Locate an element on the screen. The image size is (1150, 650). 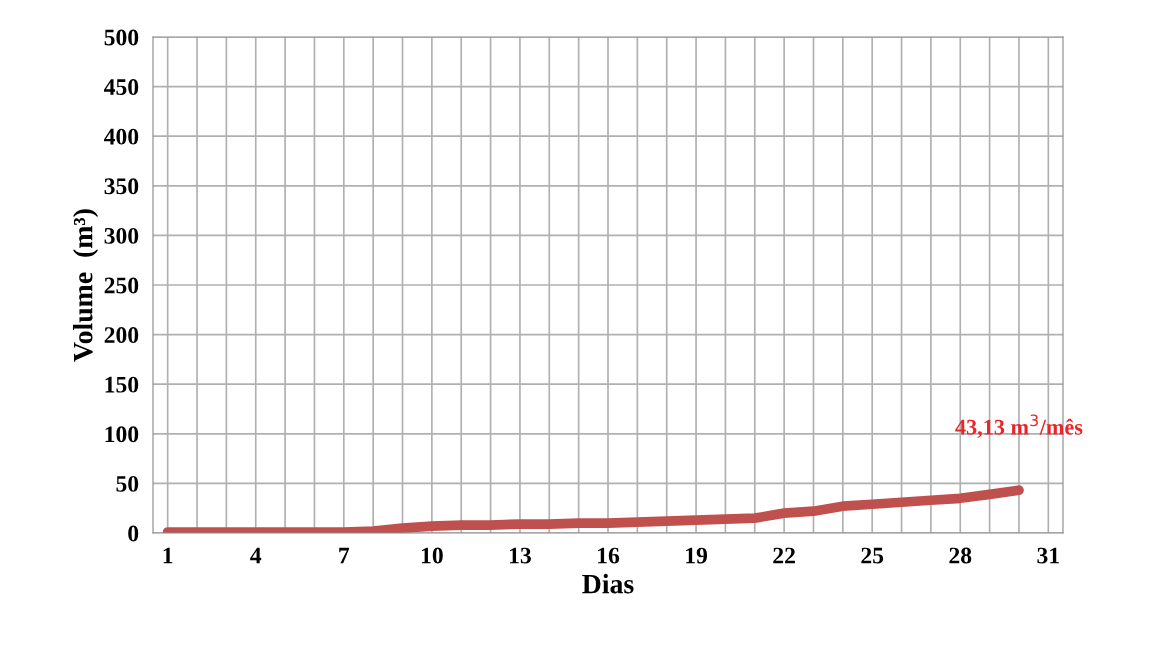
y-tick-label: 250 is located at coordinates (121, 285).